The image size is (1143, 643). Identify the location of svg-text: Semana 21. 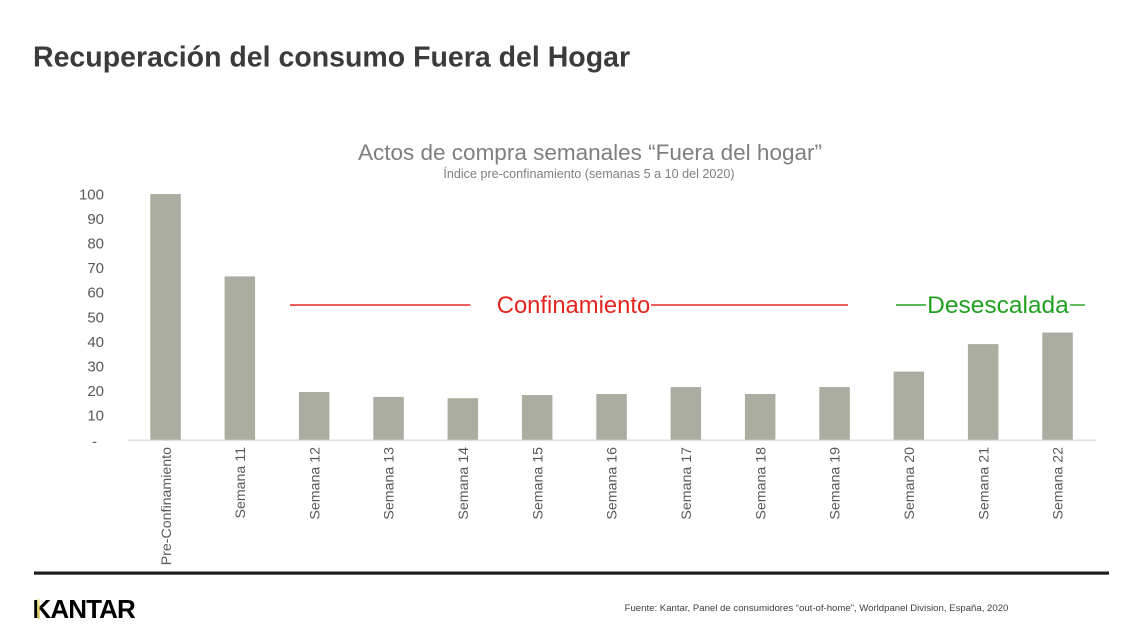
(984, 483).